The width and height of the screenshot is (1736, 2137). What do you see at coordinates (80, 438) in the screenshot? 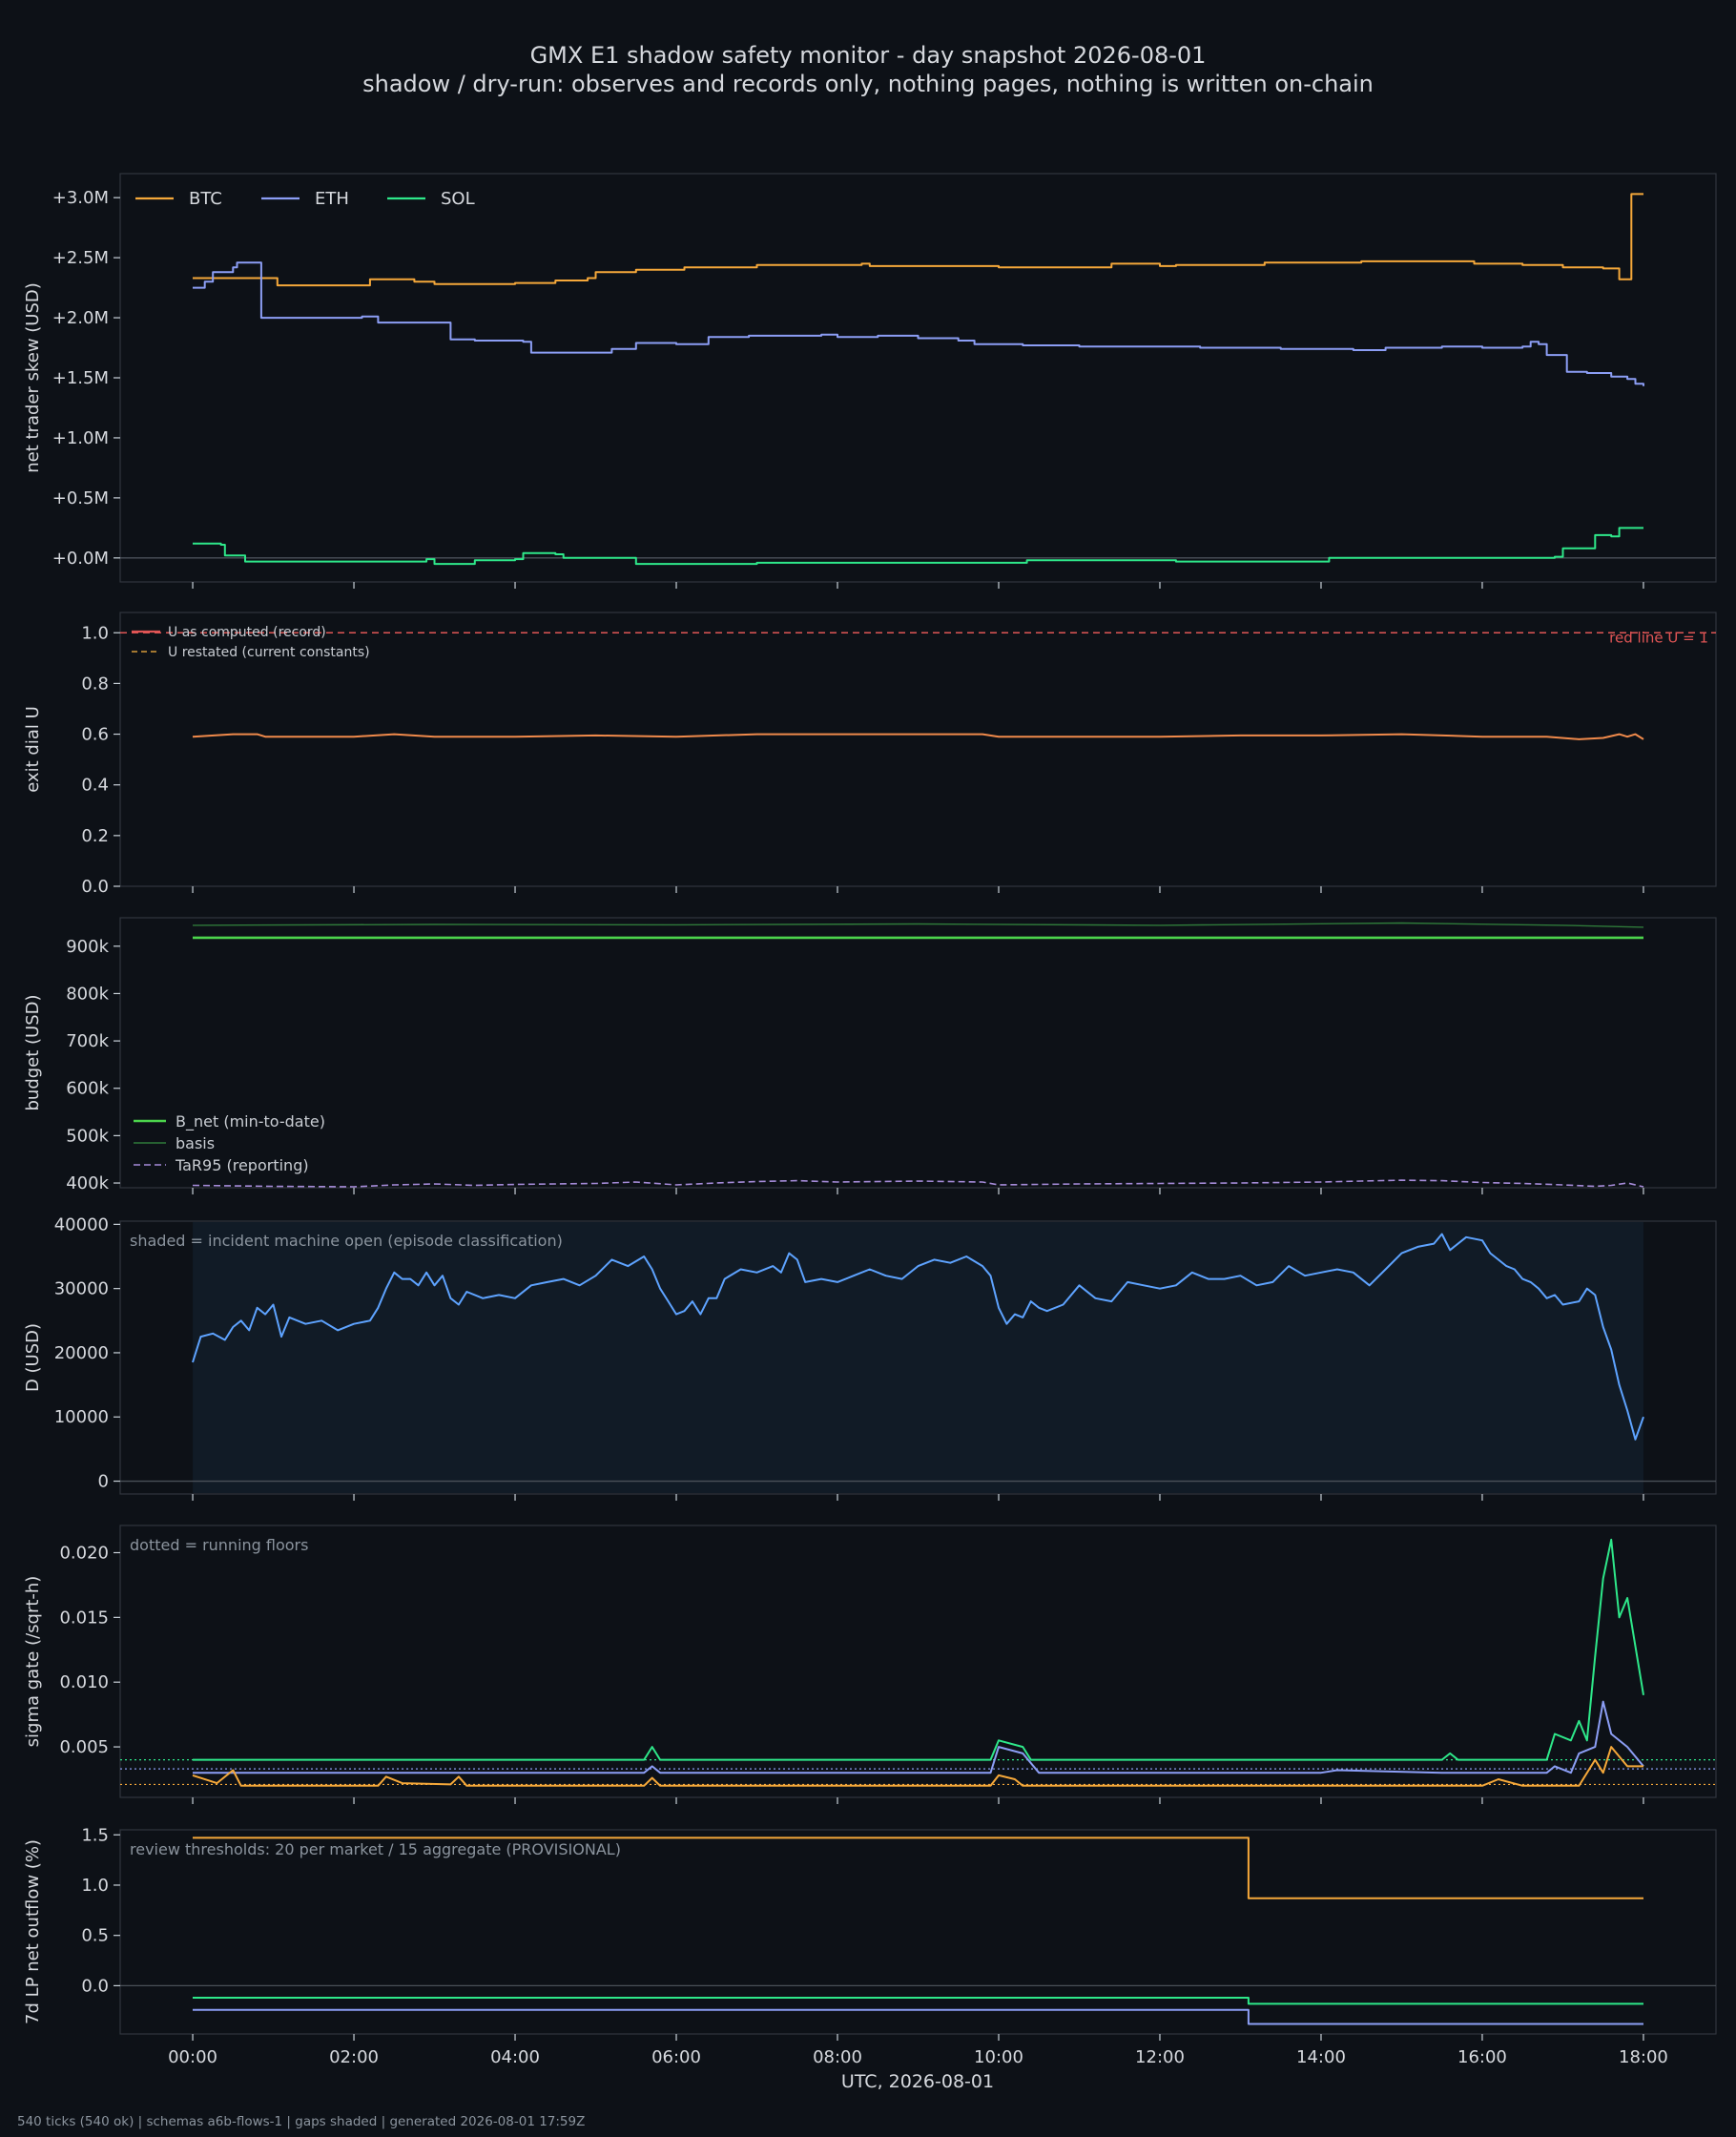
I see `y-tick-label: +1.0M` at bounding box center [80, 438].